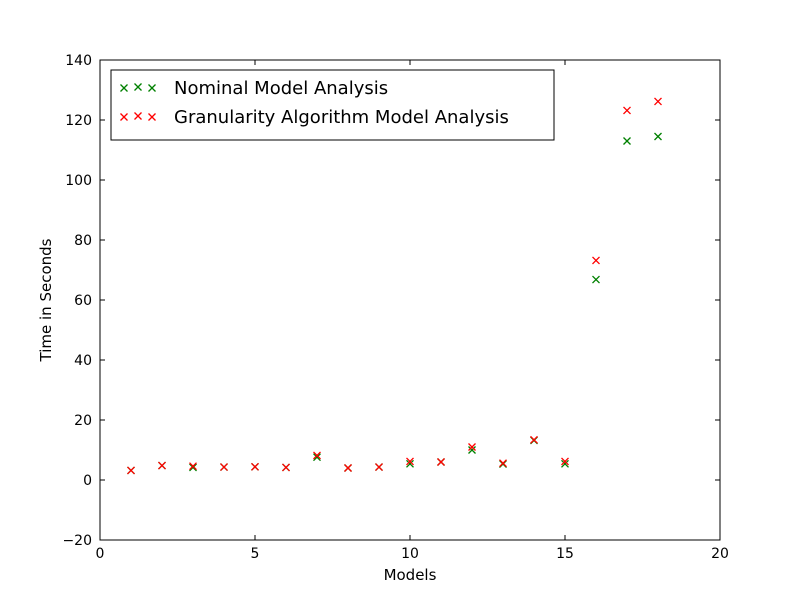 This screenshot has width=800, height=604. Describe the element at coordinates (83, 241) in the screenshot. I see `y-tick-label: 80` at that location.